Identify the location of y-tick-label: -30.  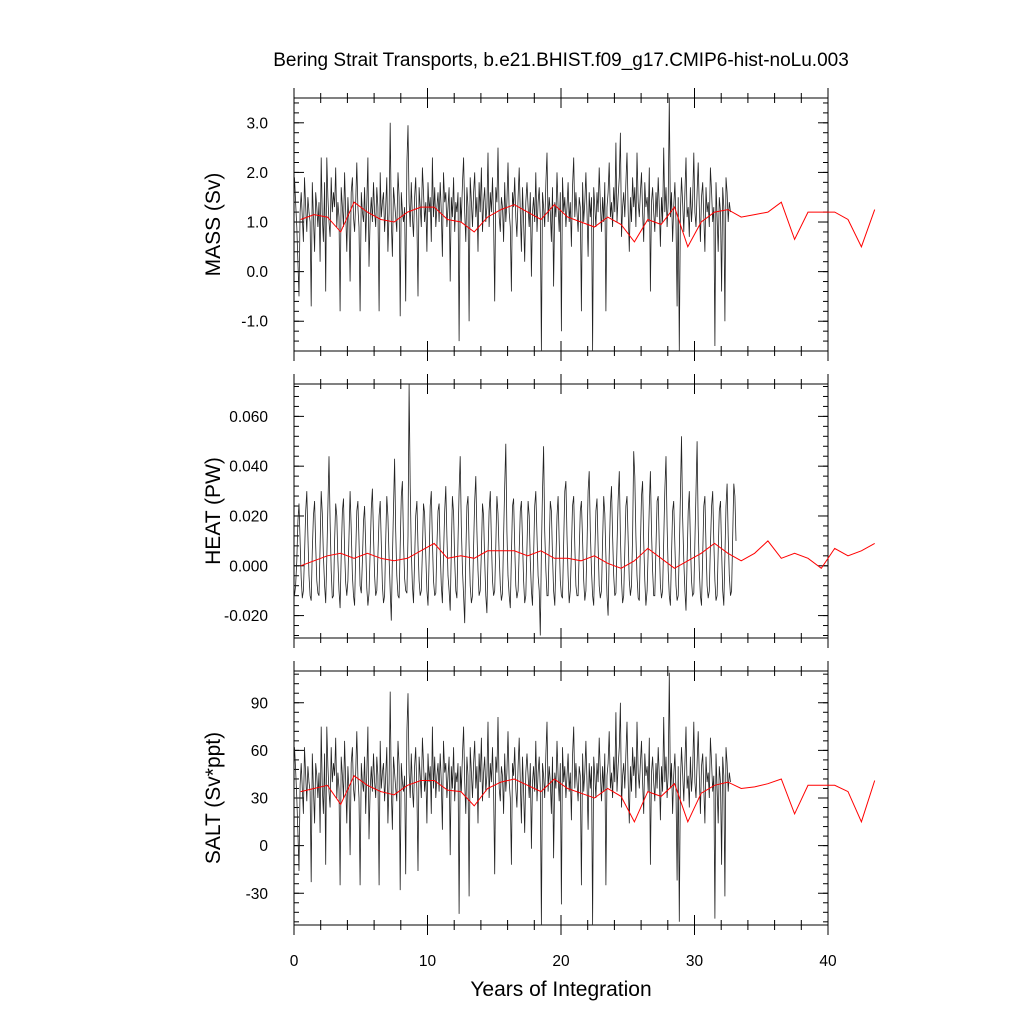
(257, 894).